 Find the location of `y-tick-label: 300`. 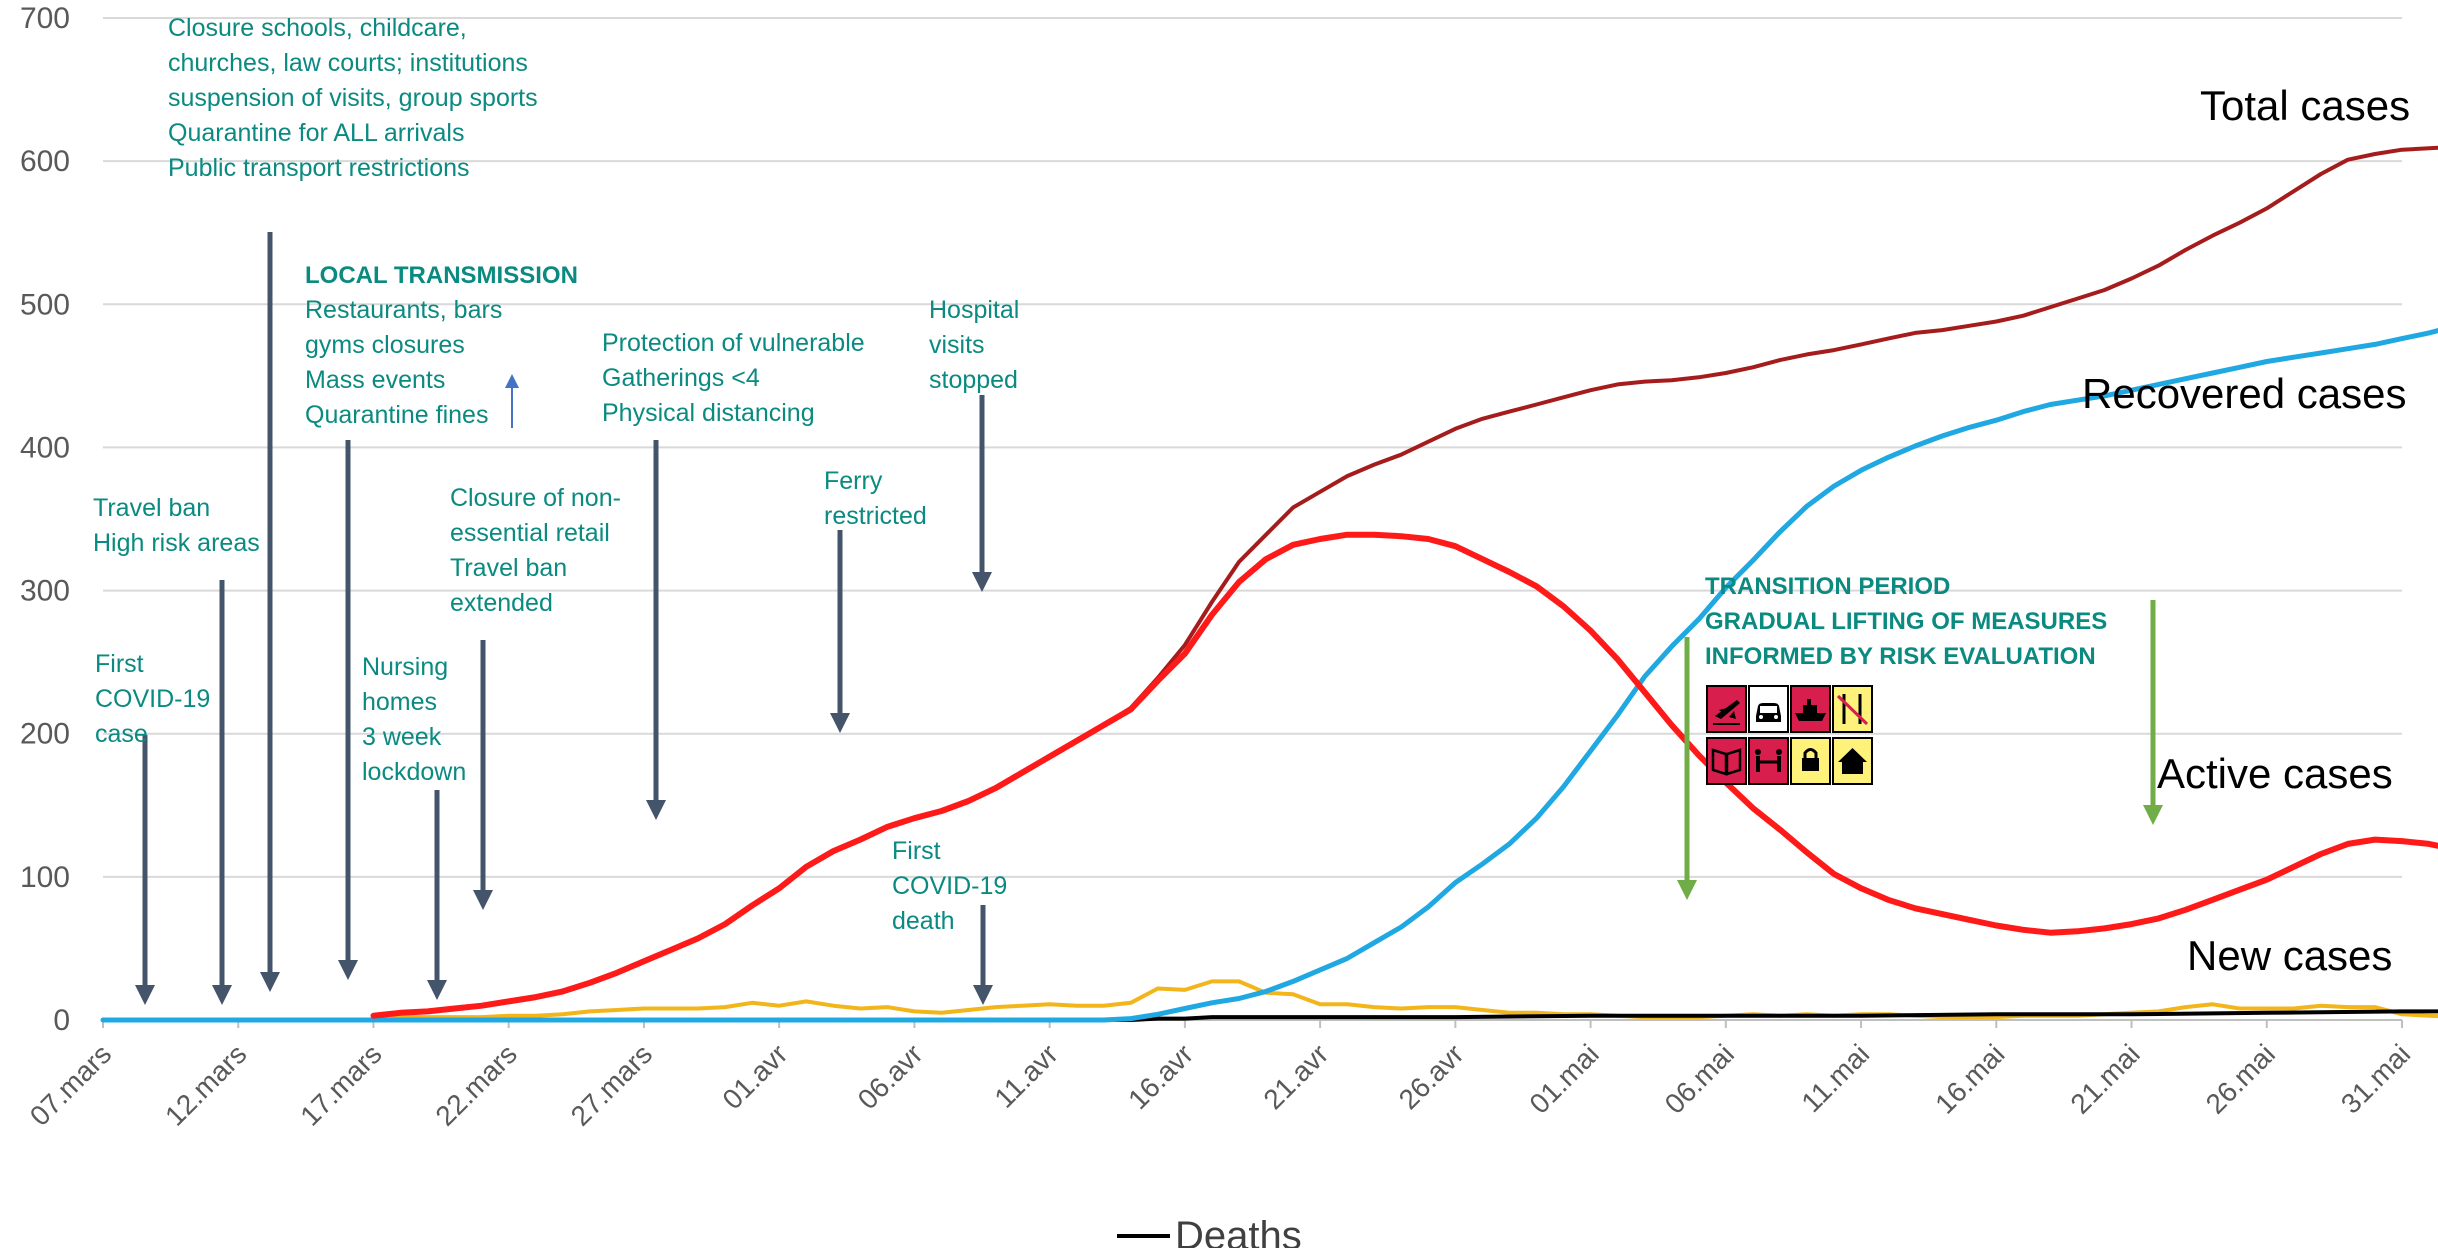

y-tick-label: 300 is located at coordinates (45, 591).